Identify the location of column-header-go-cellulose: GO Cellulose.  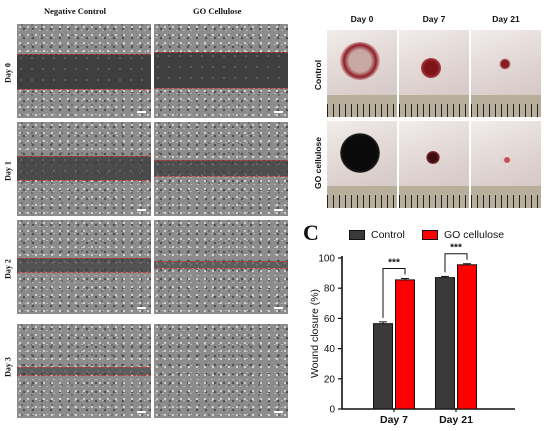
(217, 11).